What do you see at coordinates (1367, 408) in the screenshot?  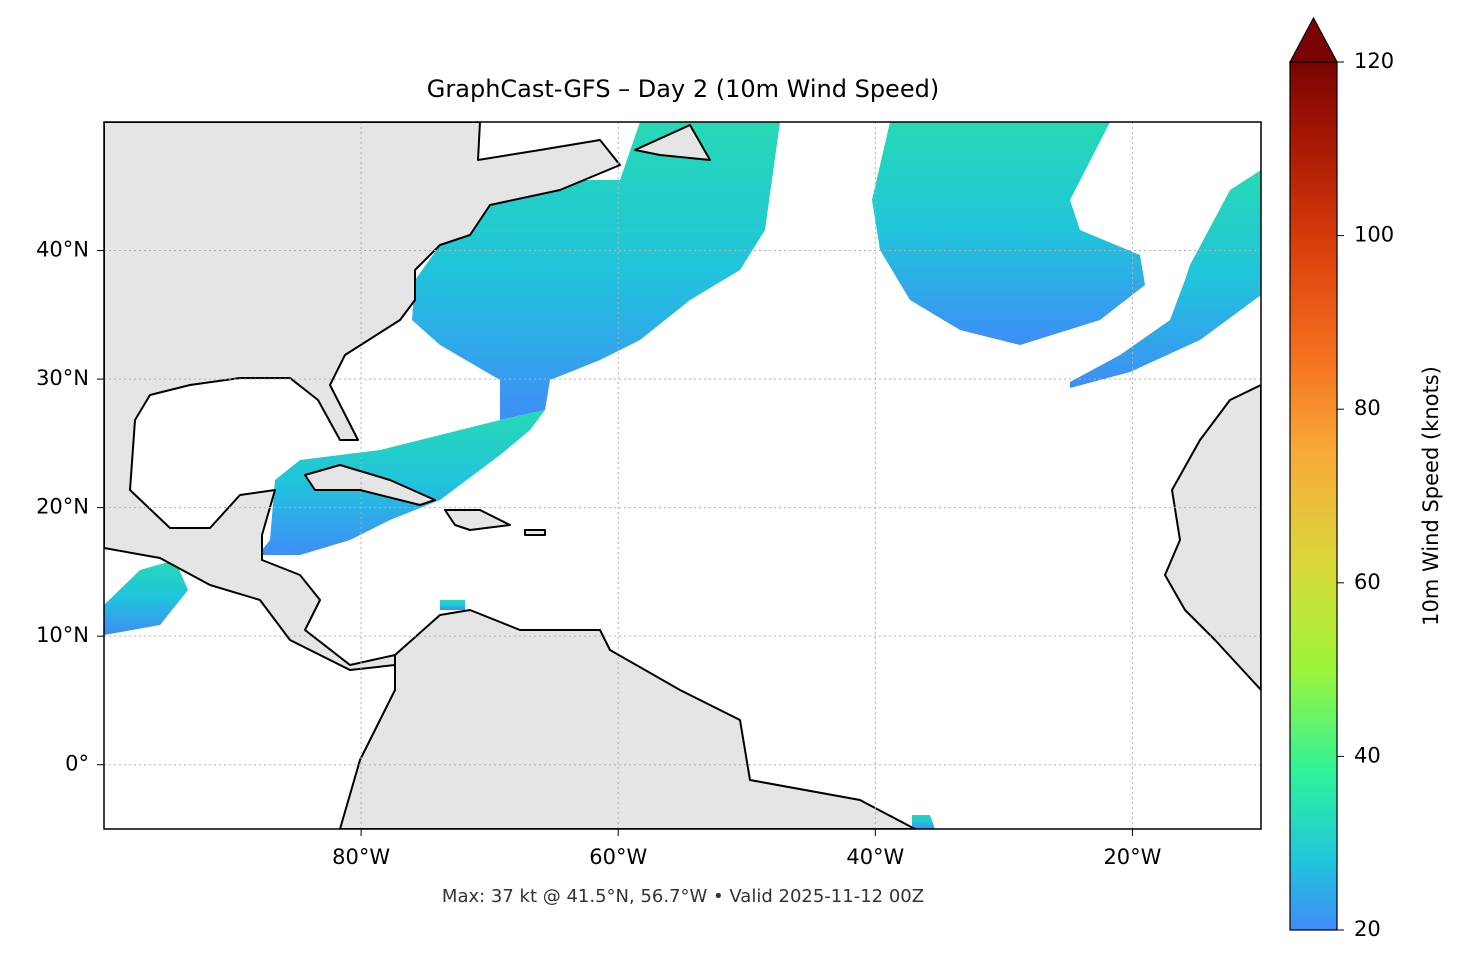 I see `colorbar-tick-label: 80` at bounding box center [1367, 408].